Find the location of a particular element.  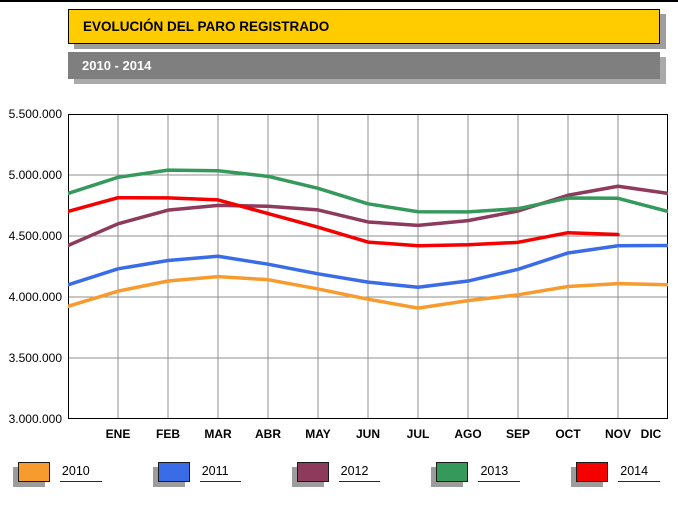

legend-item: 2013 is located at coordinates (478, 472).